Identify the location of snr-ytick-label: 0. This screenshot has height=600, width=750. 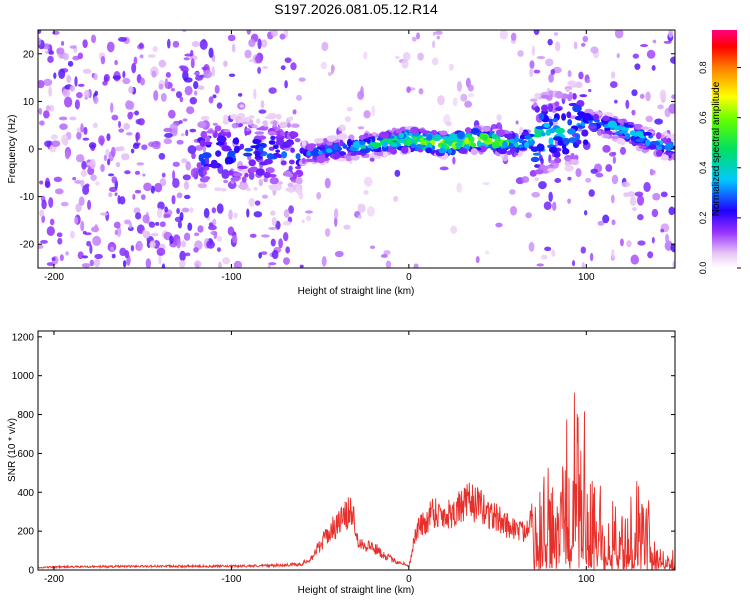
(31, 571).